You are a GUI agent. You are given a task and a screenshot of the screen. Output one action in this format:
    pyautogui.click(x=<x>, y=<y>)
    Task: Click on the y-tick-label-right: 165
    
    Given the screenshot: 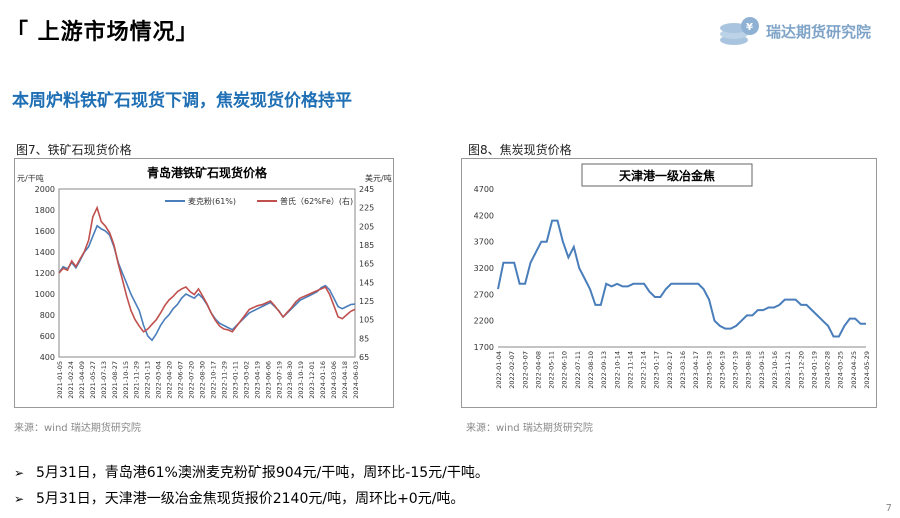 What is the action you would take?
    pyautogui.click(x=366, y=264)
    